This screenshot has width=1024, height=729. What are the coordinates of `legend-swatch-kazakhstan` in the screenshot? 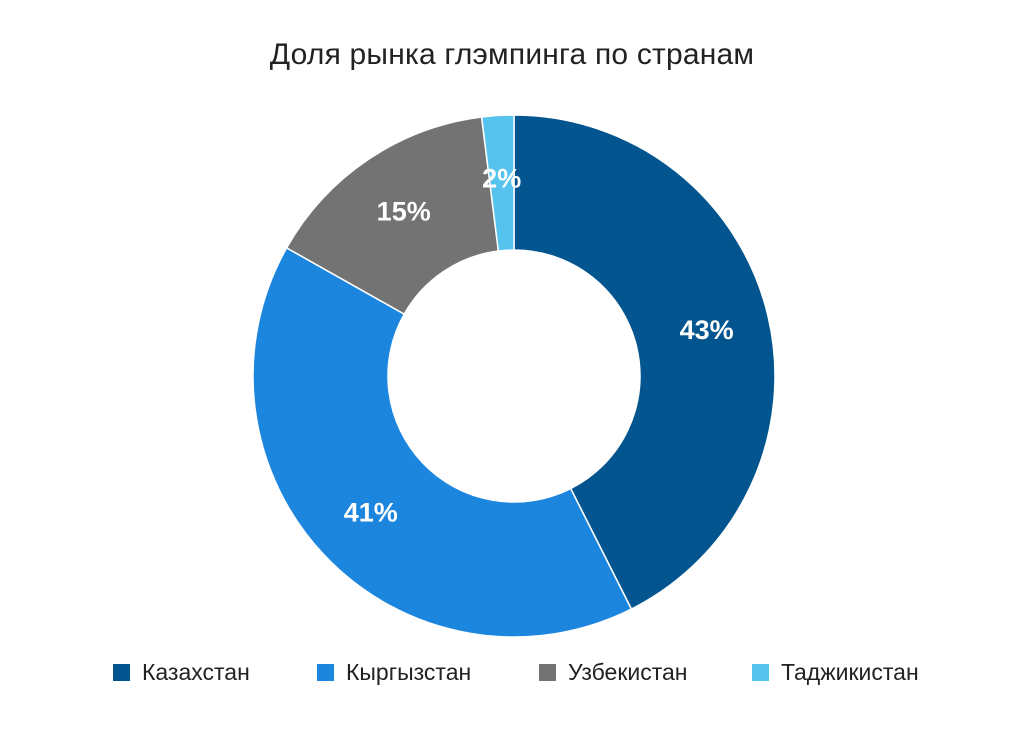 It's located at (121, 672).